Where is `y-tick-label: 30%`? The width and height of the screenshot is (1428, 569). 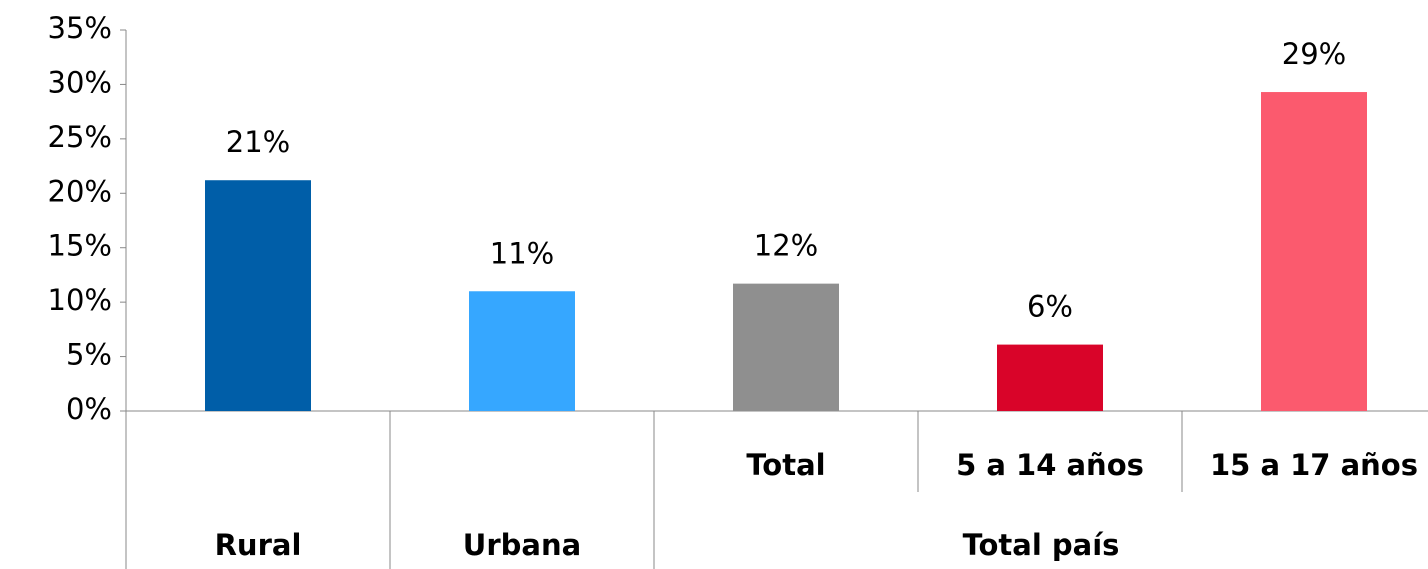
y-tick-label: 30% is located at coordinates (80, 82).